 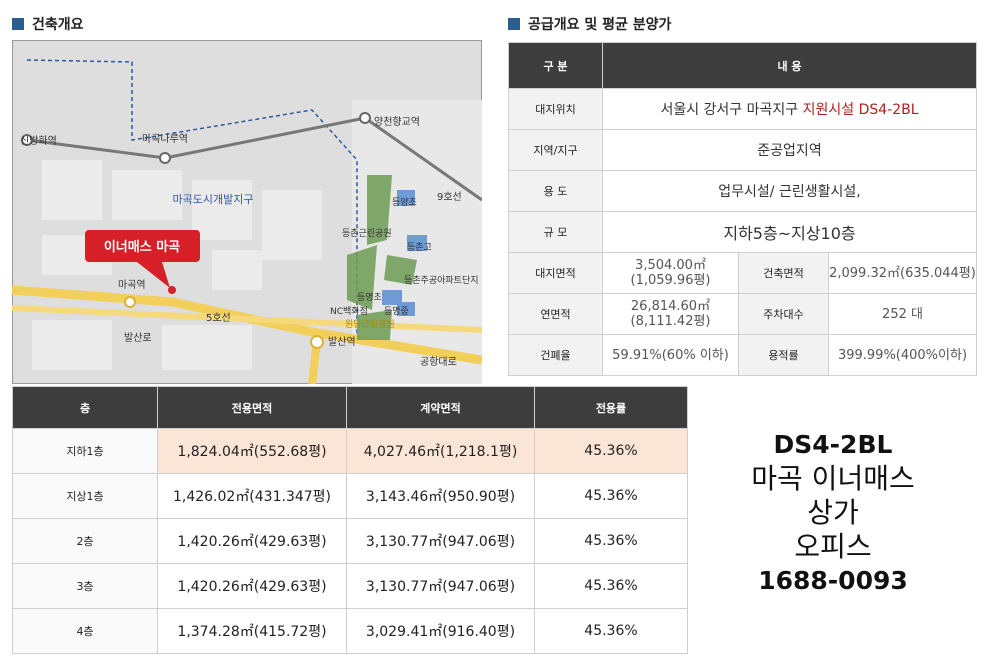 What do you see at coordinates (396, 311) in the screenshot?
I see `map-label: 등명중` at bounding box center [396, 311].